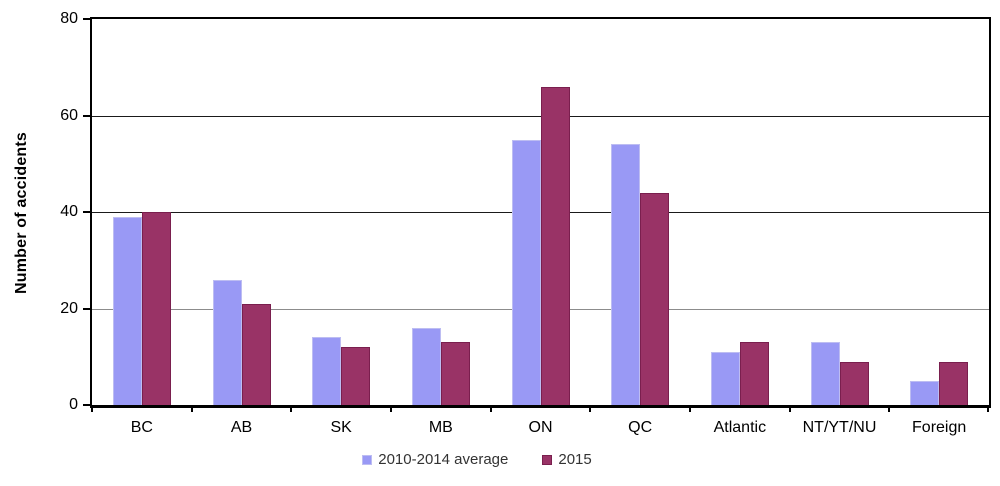  I want to click on chart-legend: 2010-2014 average 2015, so click(500, 459).